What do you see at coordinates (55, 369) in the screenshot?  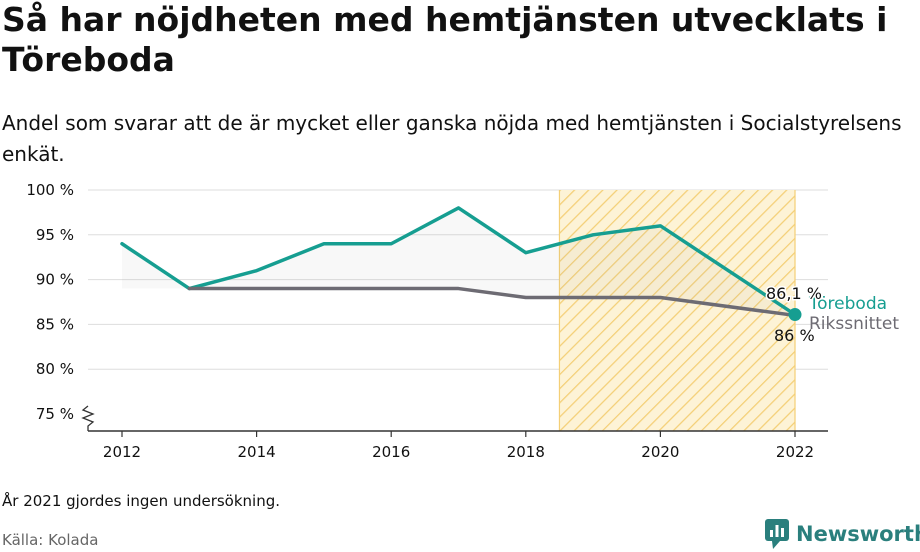 I see `y-tick-label: 80 %` at bounding box center [55, 369].